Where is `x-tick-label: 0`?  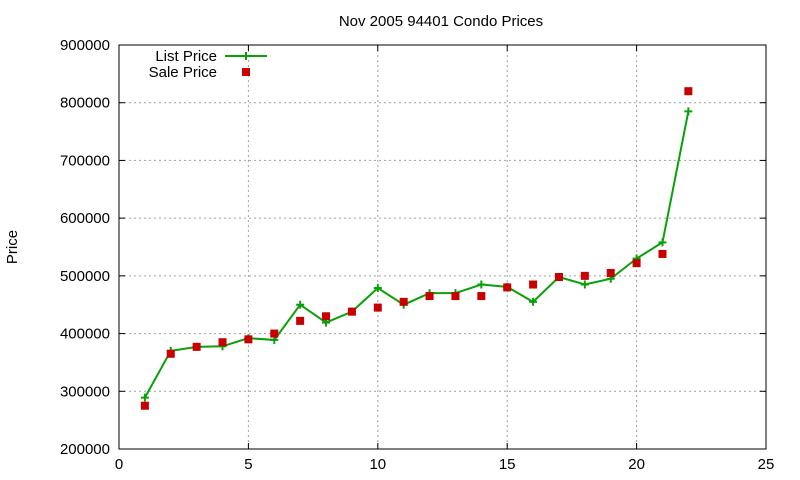
x-tick-label: 0 is located at coordinates (119, 464).